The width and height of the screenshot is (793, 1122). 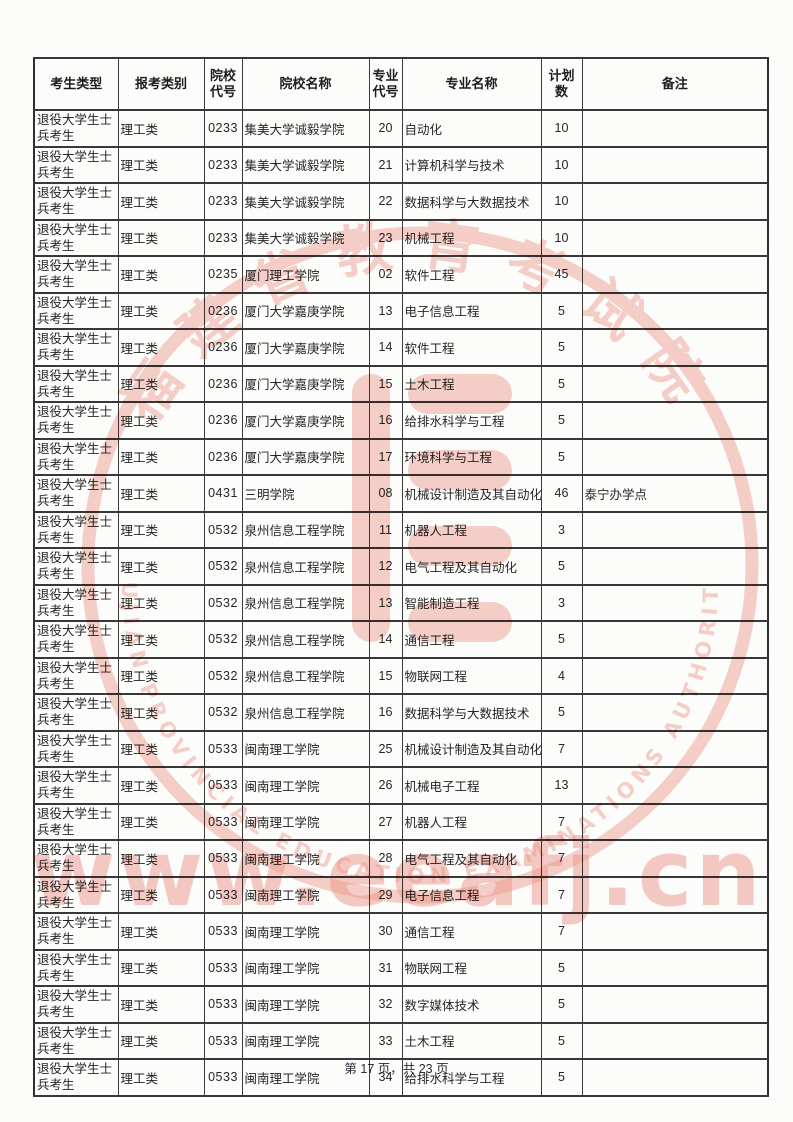 What do you see at coordinates (401, 712) in the screenshot?
I see `table-row: 退役大学生士兵考生 理工类 0532 泉州信息工程学院 16 数据科学与大数据技术 5` at bounding box center [401, 712].